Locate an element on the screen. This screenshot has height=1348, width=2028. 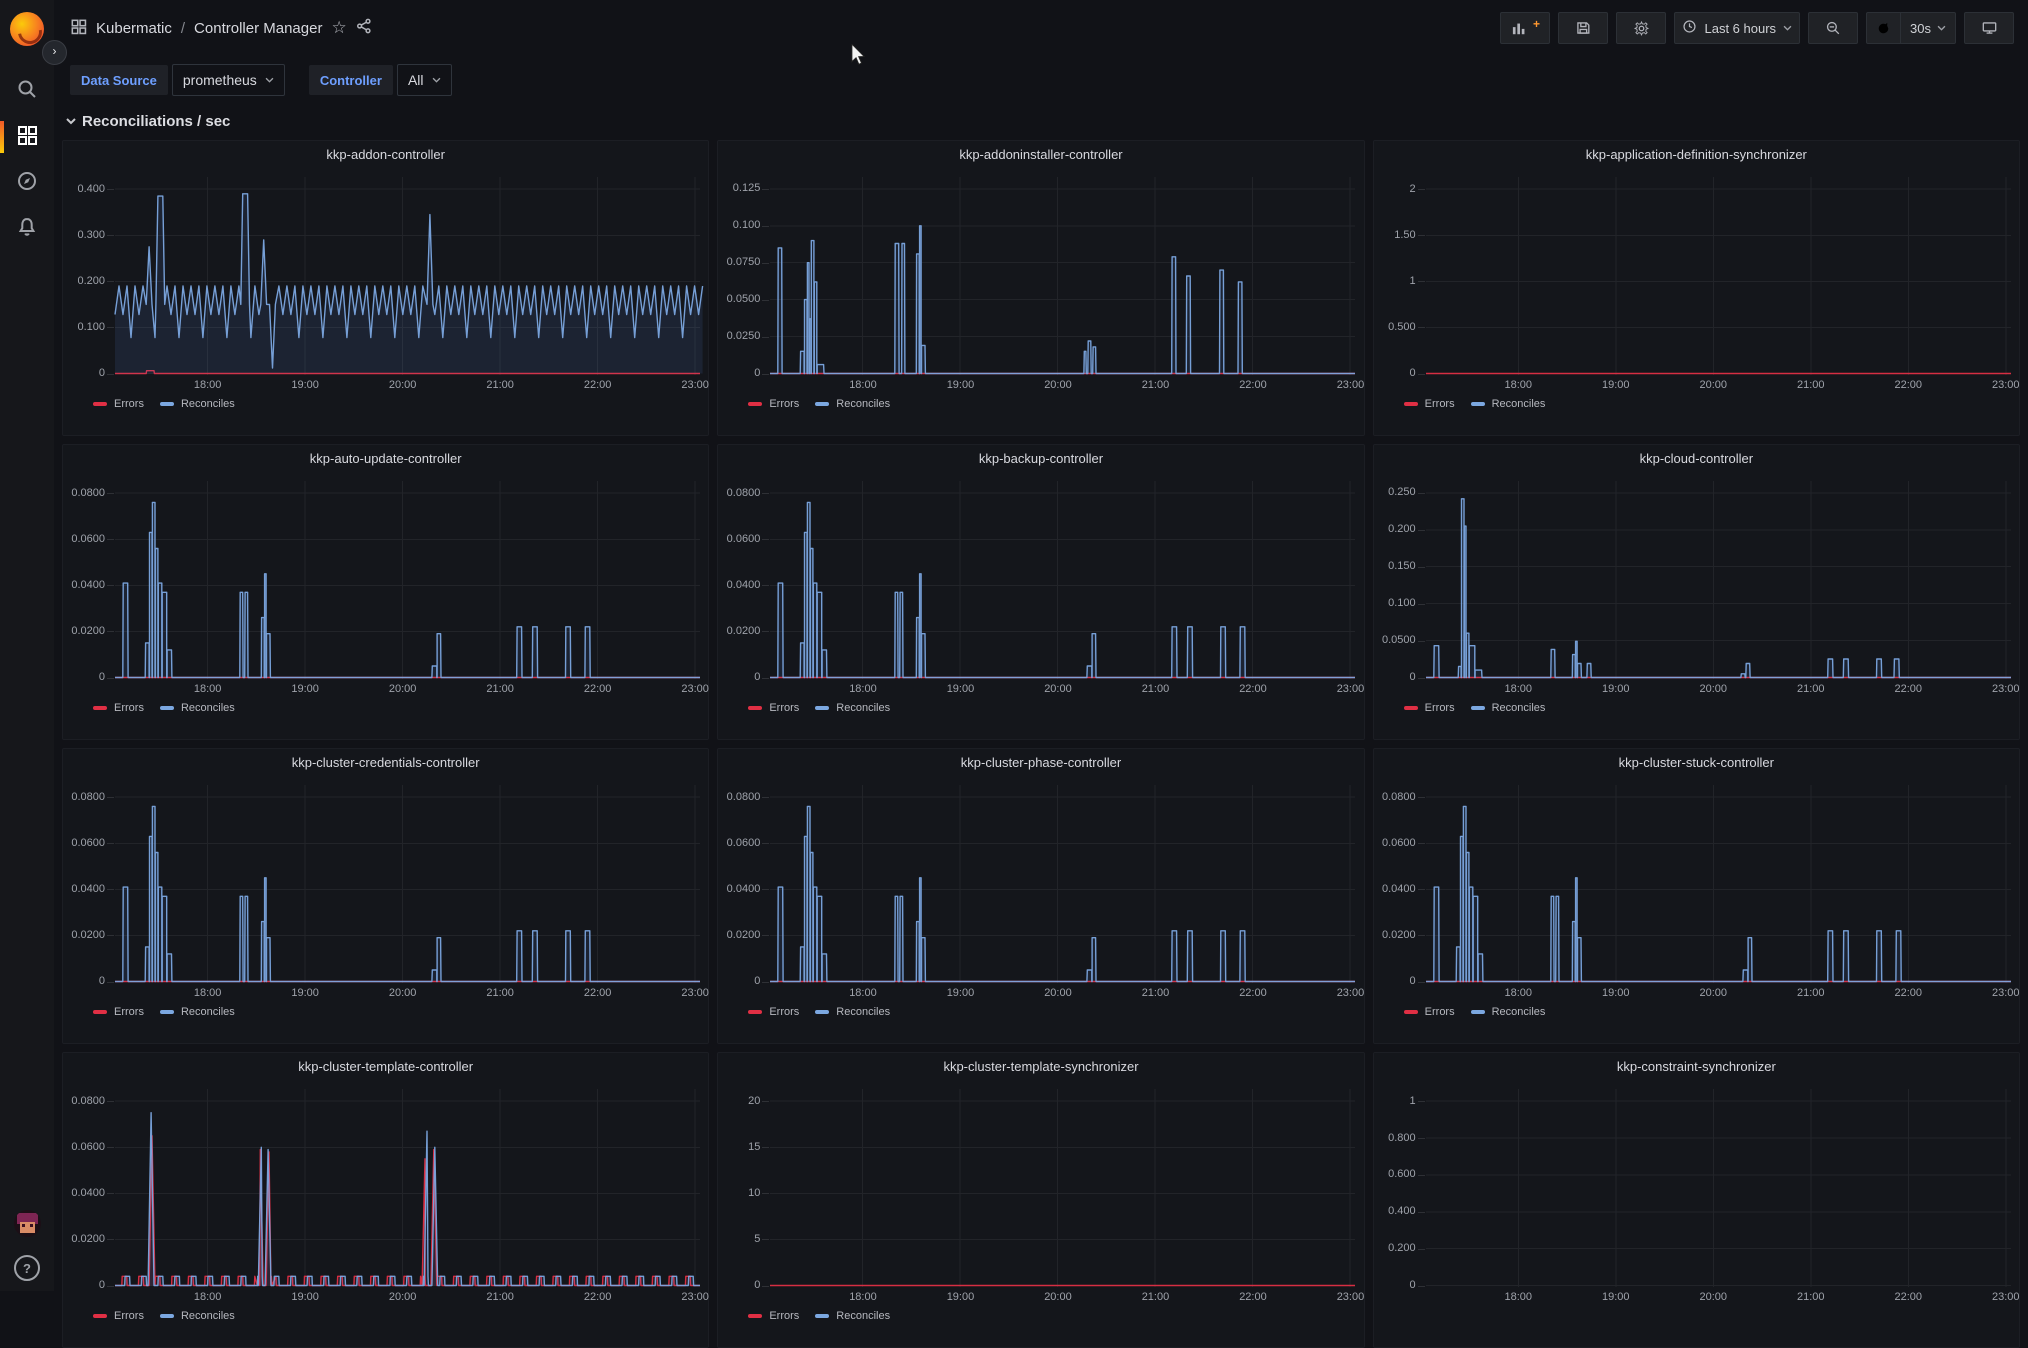
panel-title: kkp-cloud-controller is located at coordinates (1696, 458).